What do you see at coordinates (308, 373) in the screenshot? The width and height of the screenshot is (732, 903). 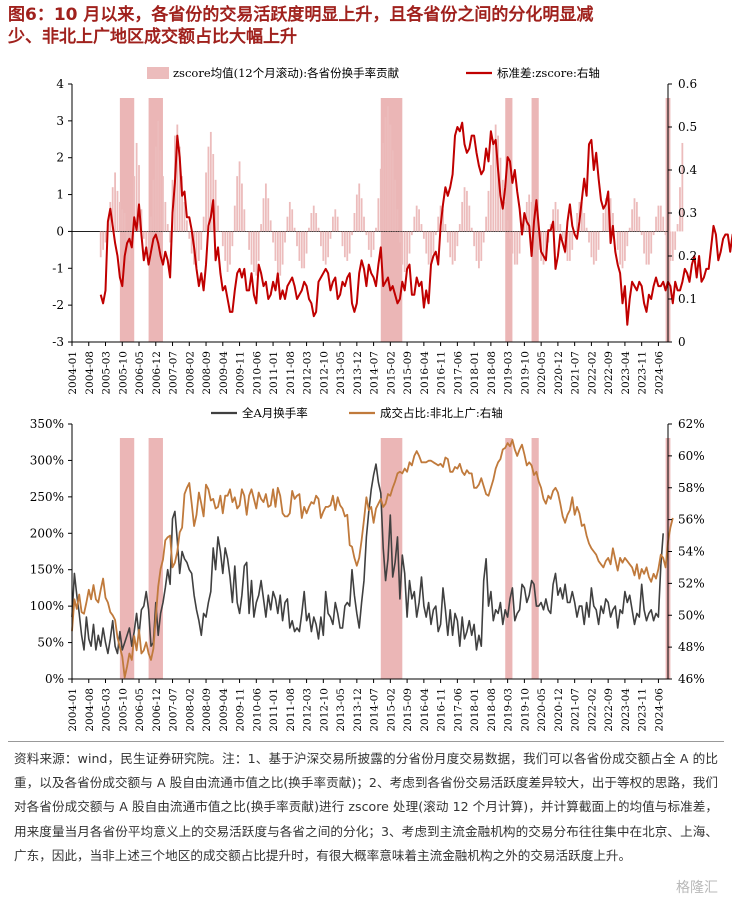 I see `panel1-x-tick-label: 2012-03` at bounding box center [308, 373].